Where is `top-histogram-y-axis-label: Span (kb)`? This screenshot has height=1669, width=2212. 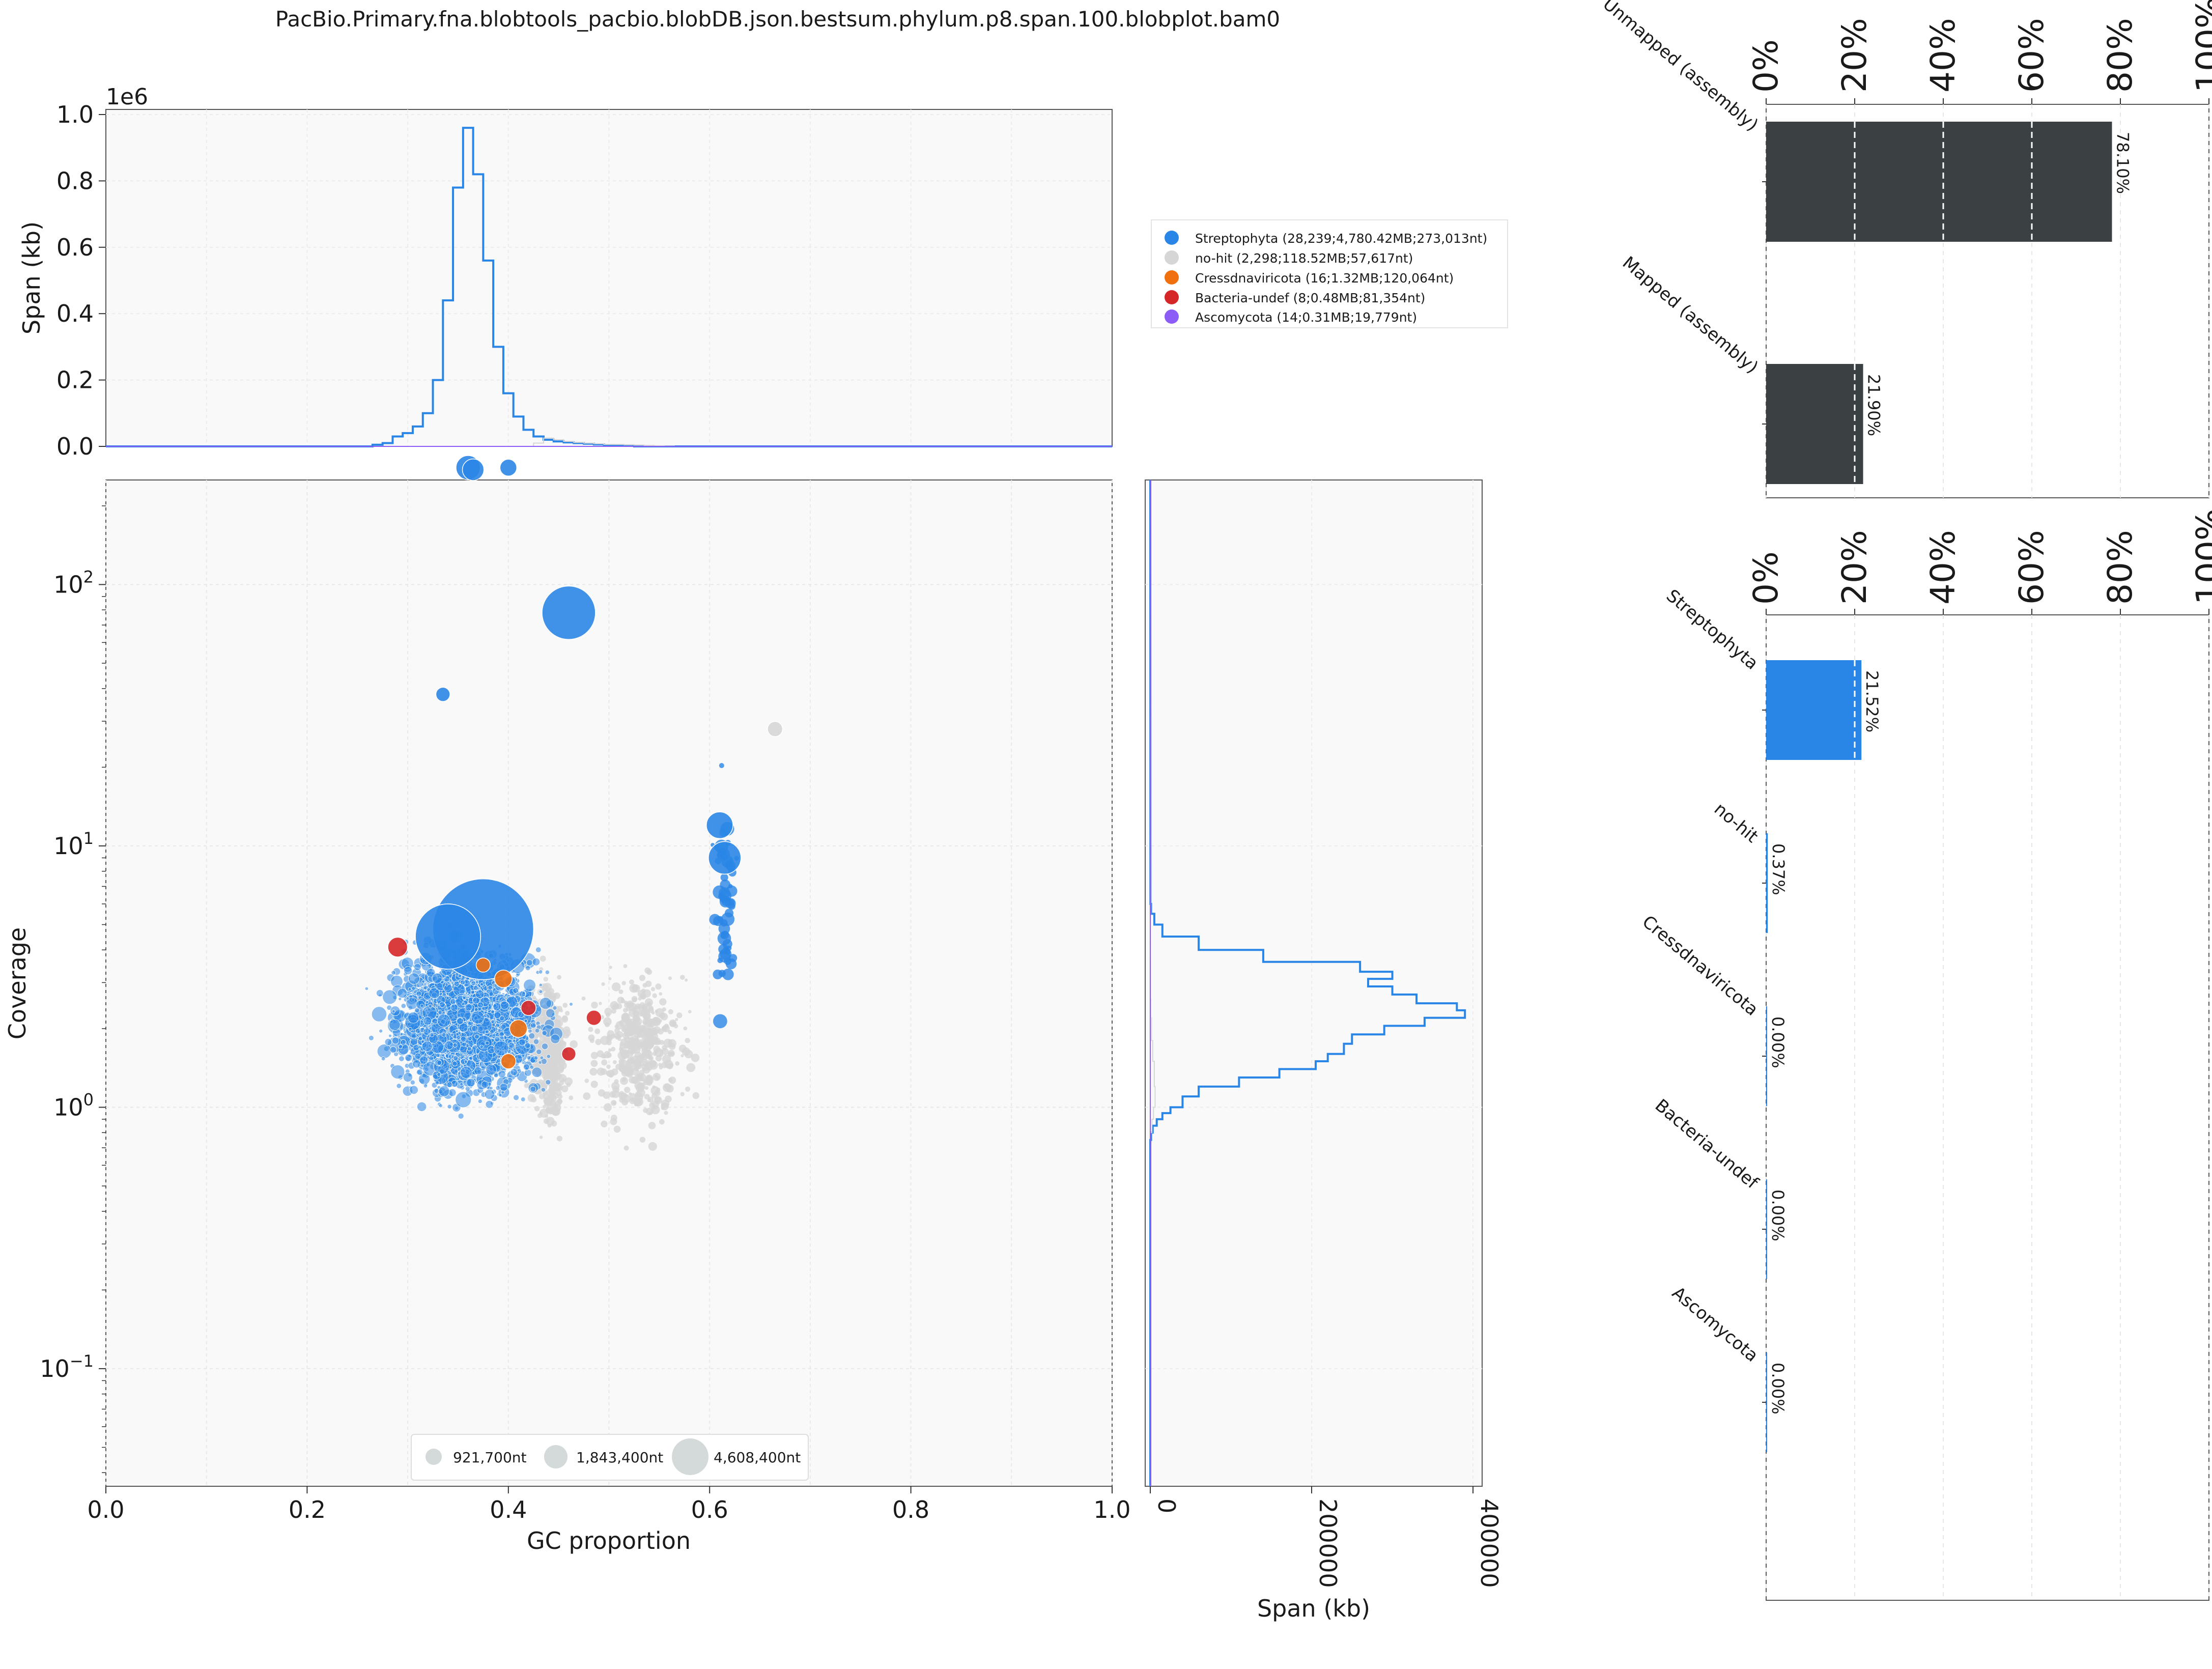 top-histogram-y-axis-label: Span (kb) is located at coordinates (32, 277).